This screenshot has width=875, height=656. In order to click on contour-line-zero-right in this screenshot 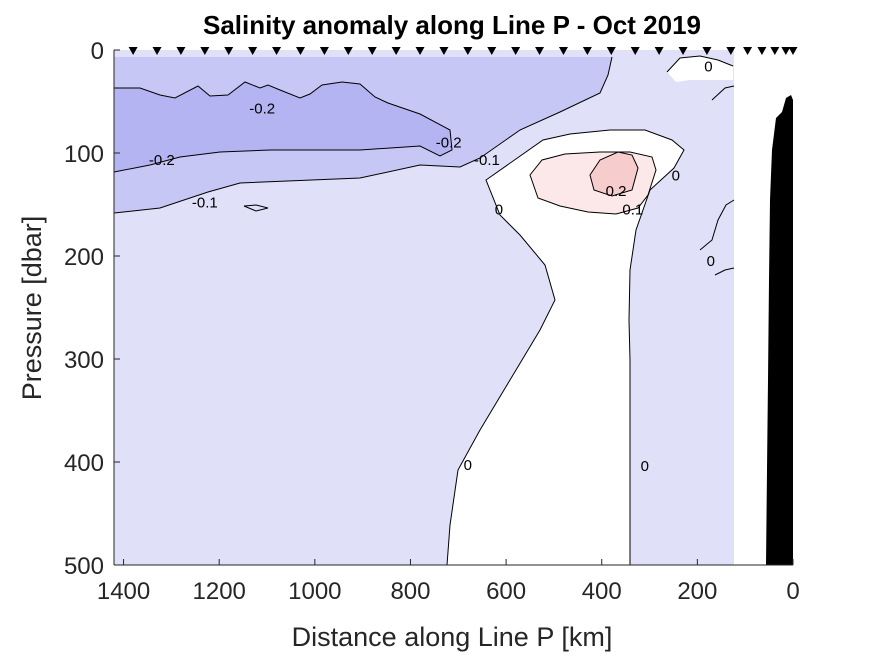, I will do `click(723, 93)`.